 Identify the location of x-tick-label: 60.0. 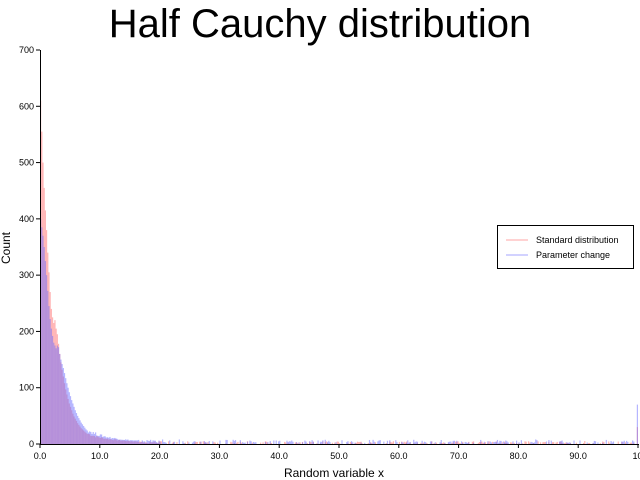
(399, 456).